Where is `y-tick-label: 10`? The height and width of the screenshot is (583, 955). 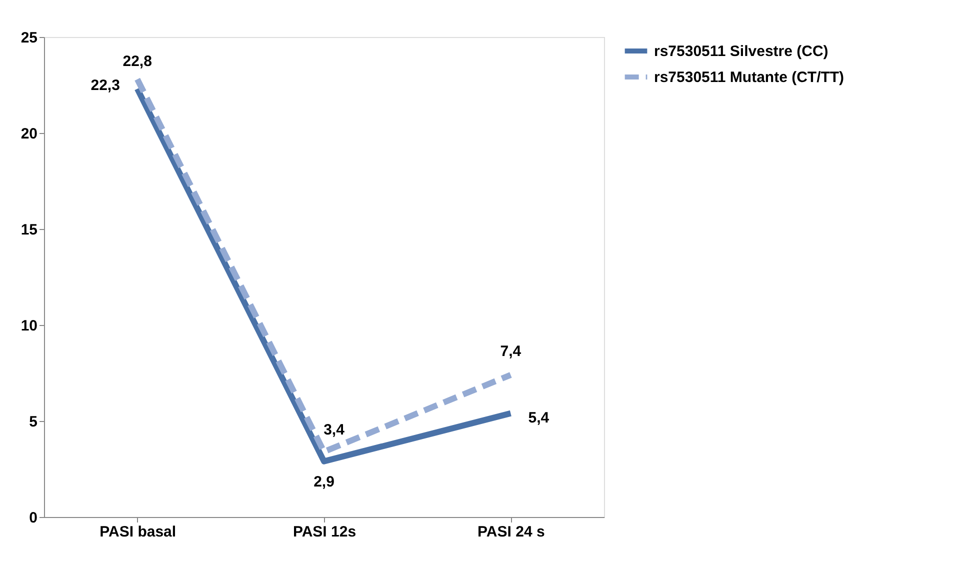 y-tick-label: 10 is located at coordinates (29, 326).